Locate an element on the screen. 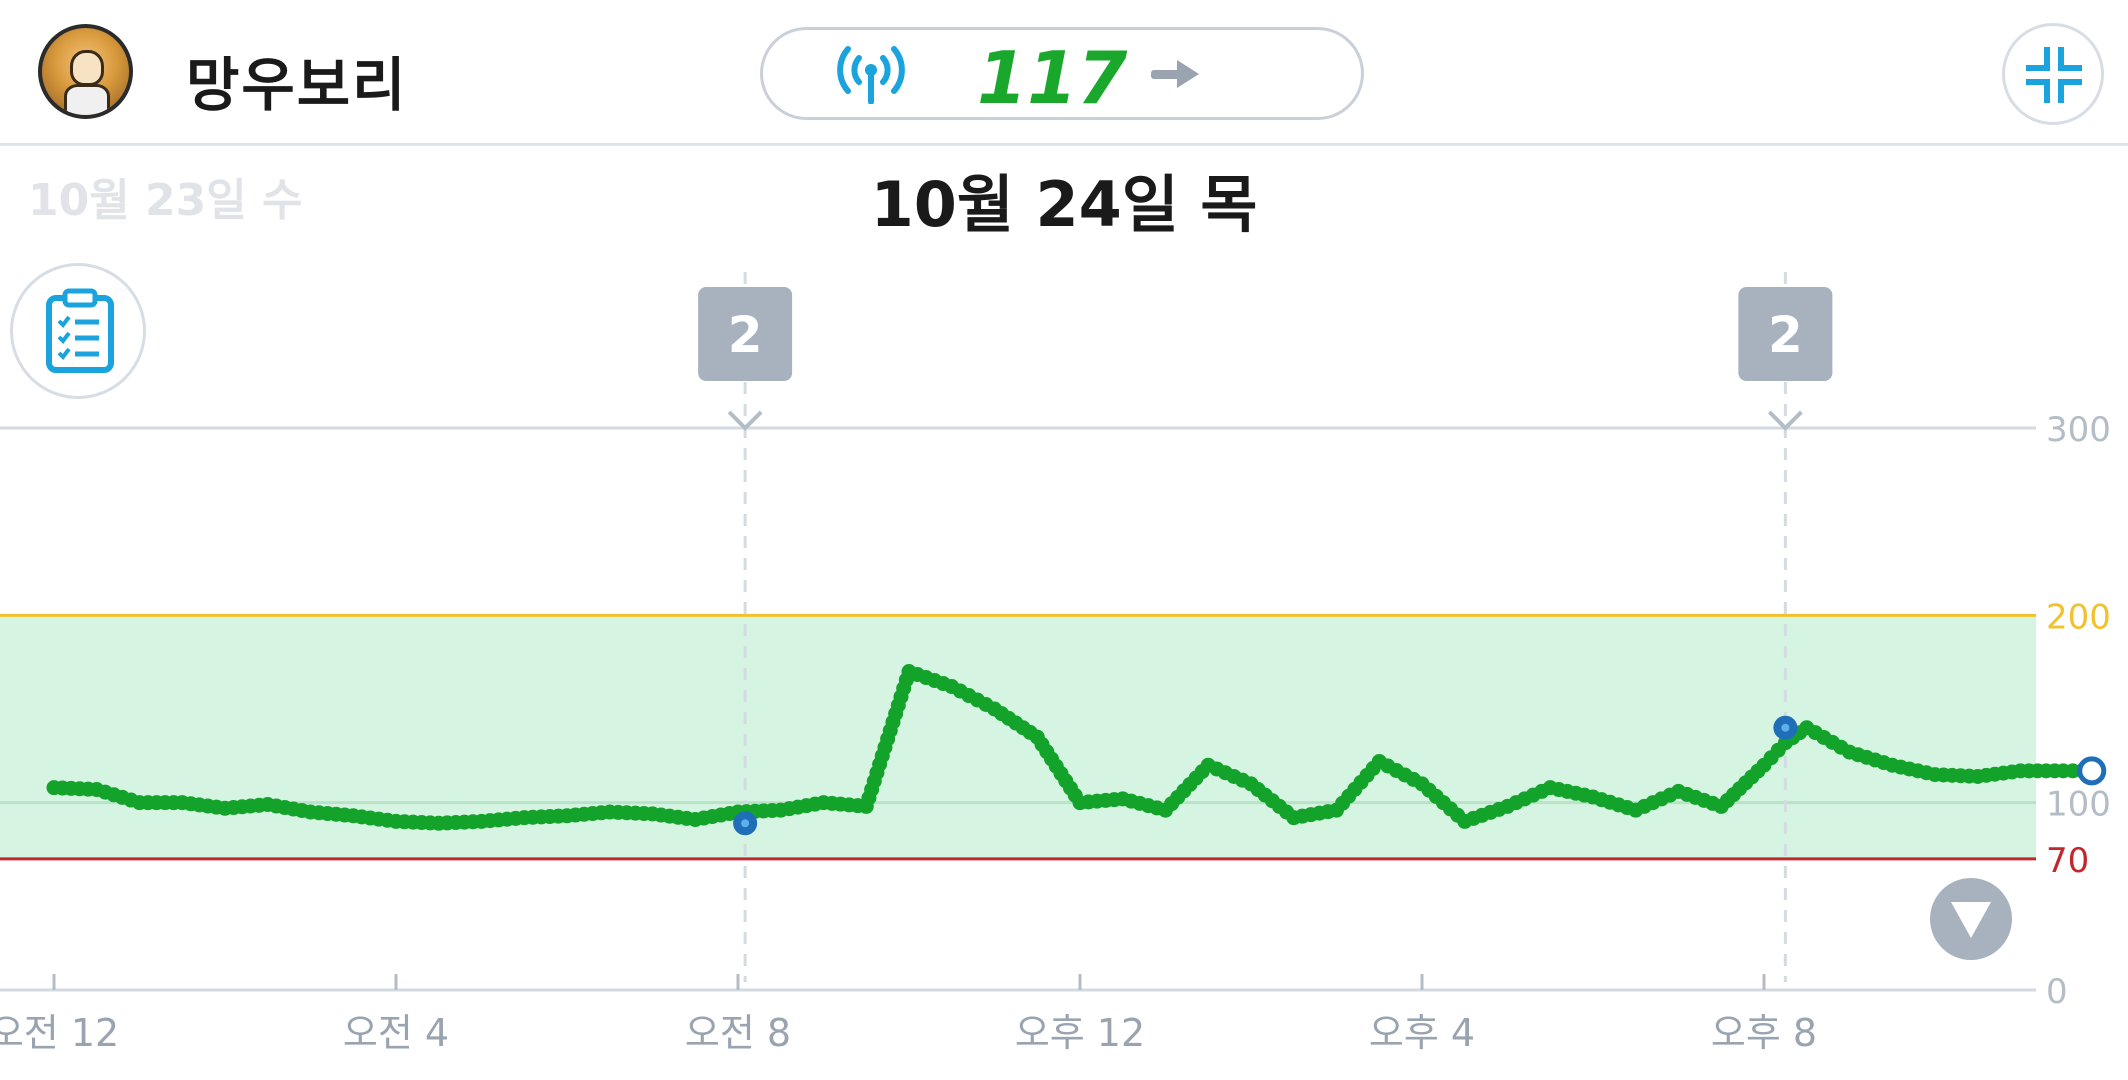  header-divider is located at coordinates (1064, 144).